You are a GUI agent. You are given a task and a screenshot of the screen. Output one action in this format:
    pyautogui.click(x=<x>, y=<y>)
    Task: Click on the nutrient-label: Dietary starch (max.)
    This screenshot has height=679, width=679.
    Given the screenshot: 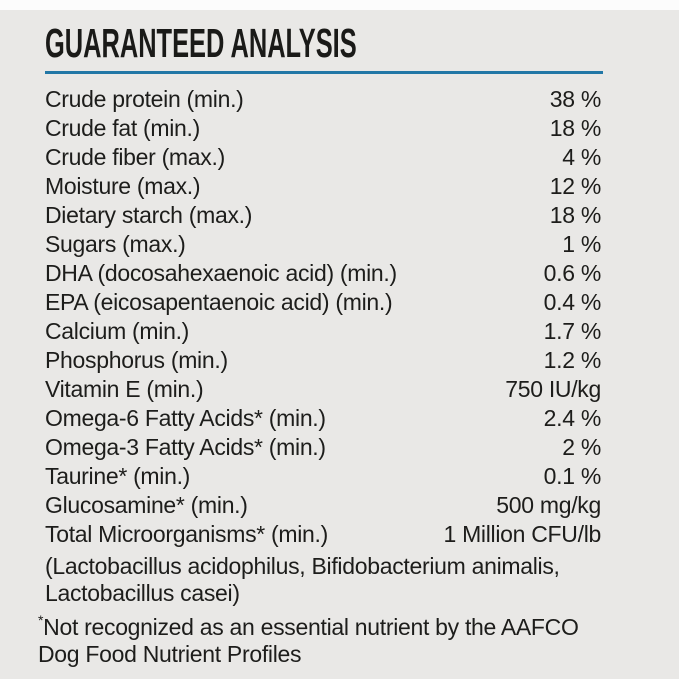 What is the action you would take?
    pyautogui.click(x=149, y=215)
    